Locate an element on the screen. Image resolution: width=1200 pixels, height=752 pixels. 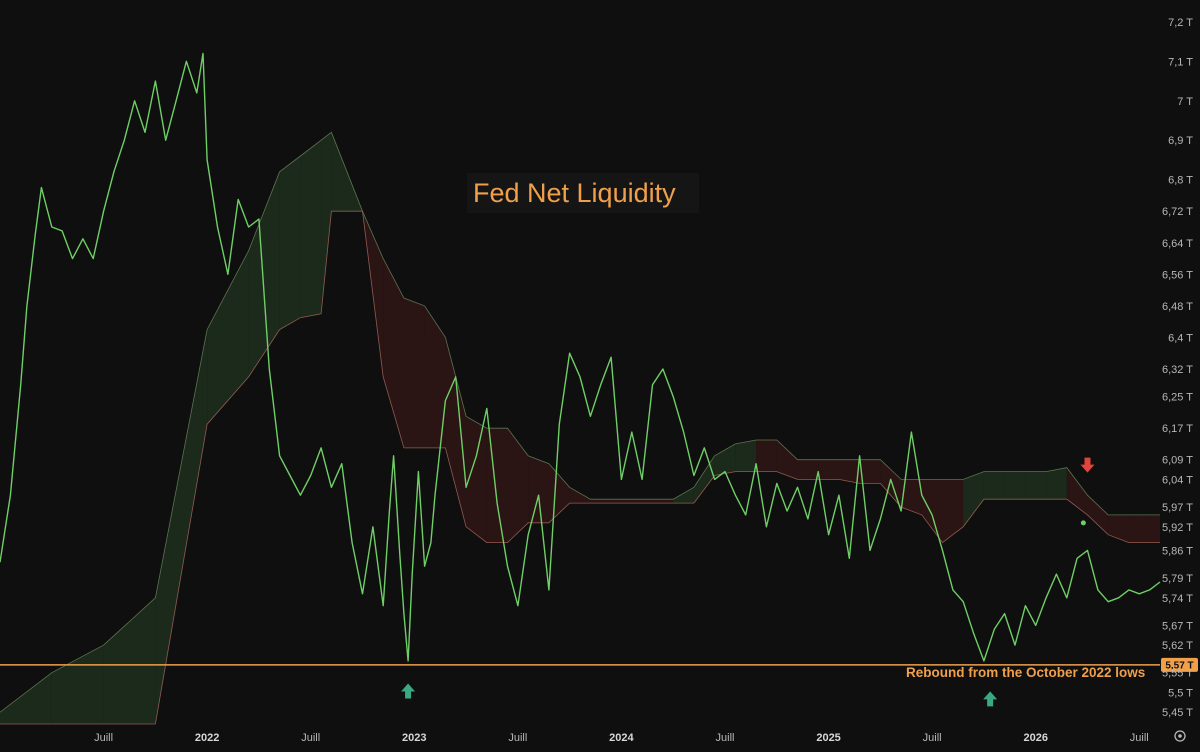
y-tick-label: 7 T is located at coordinates (1185, 102).